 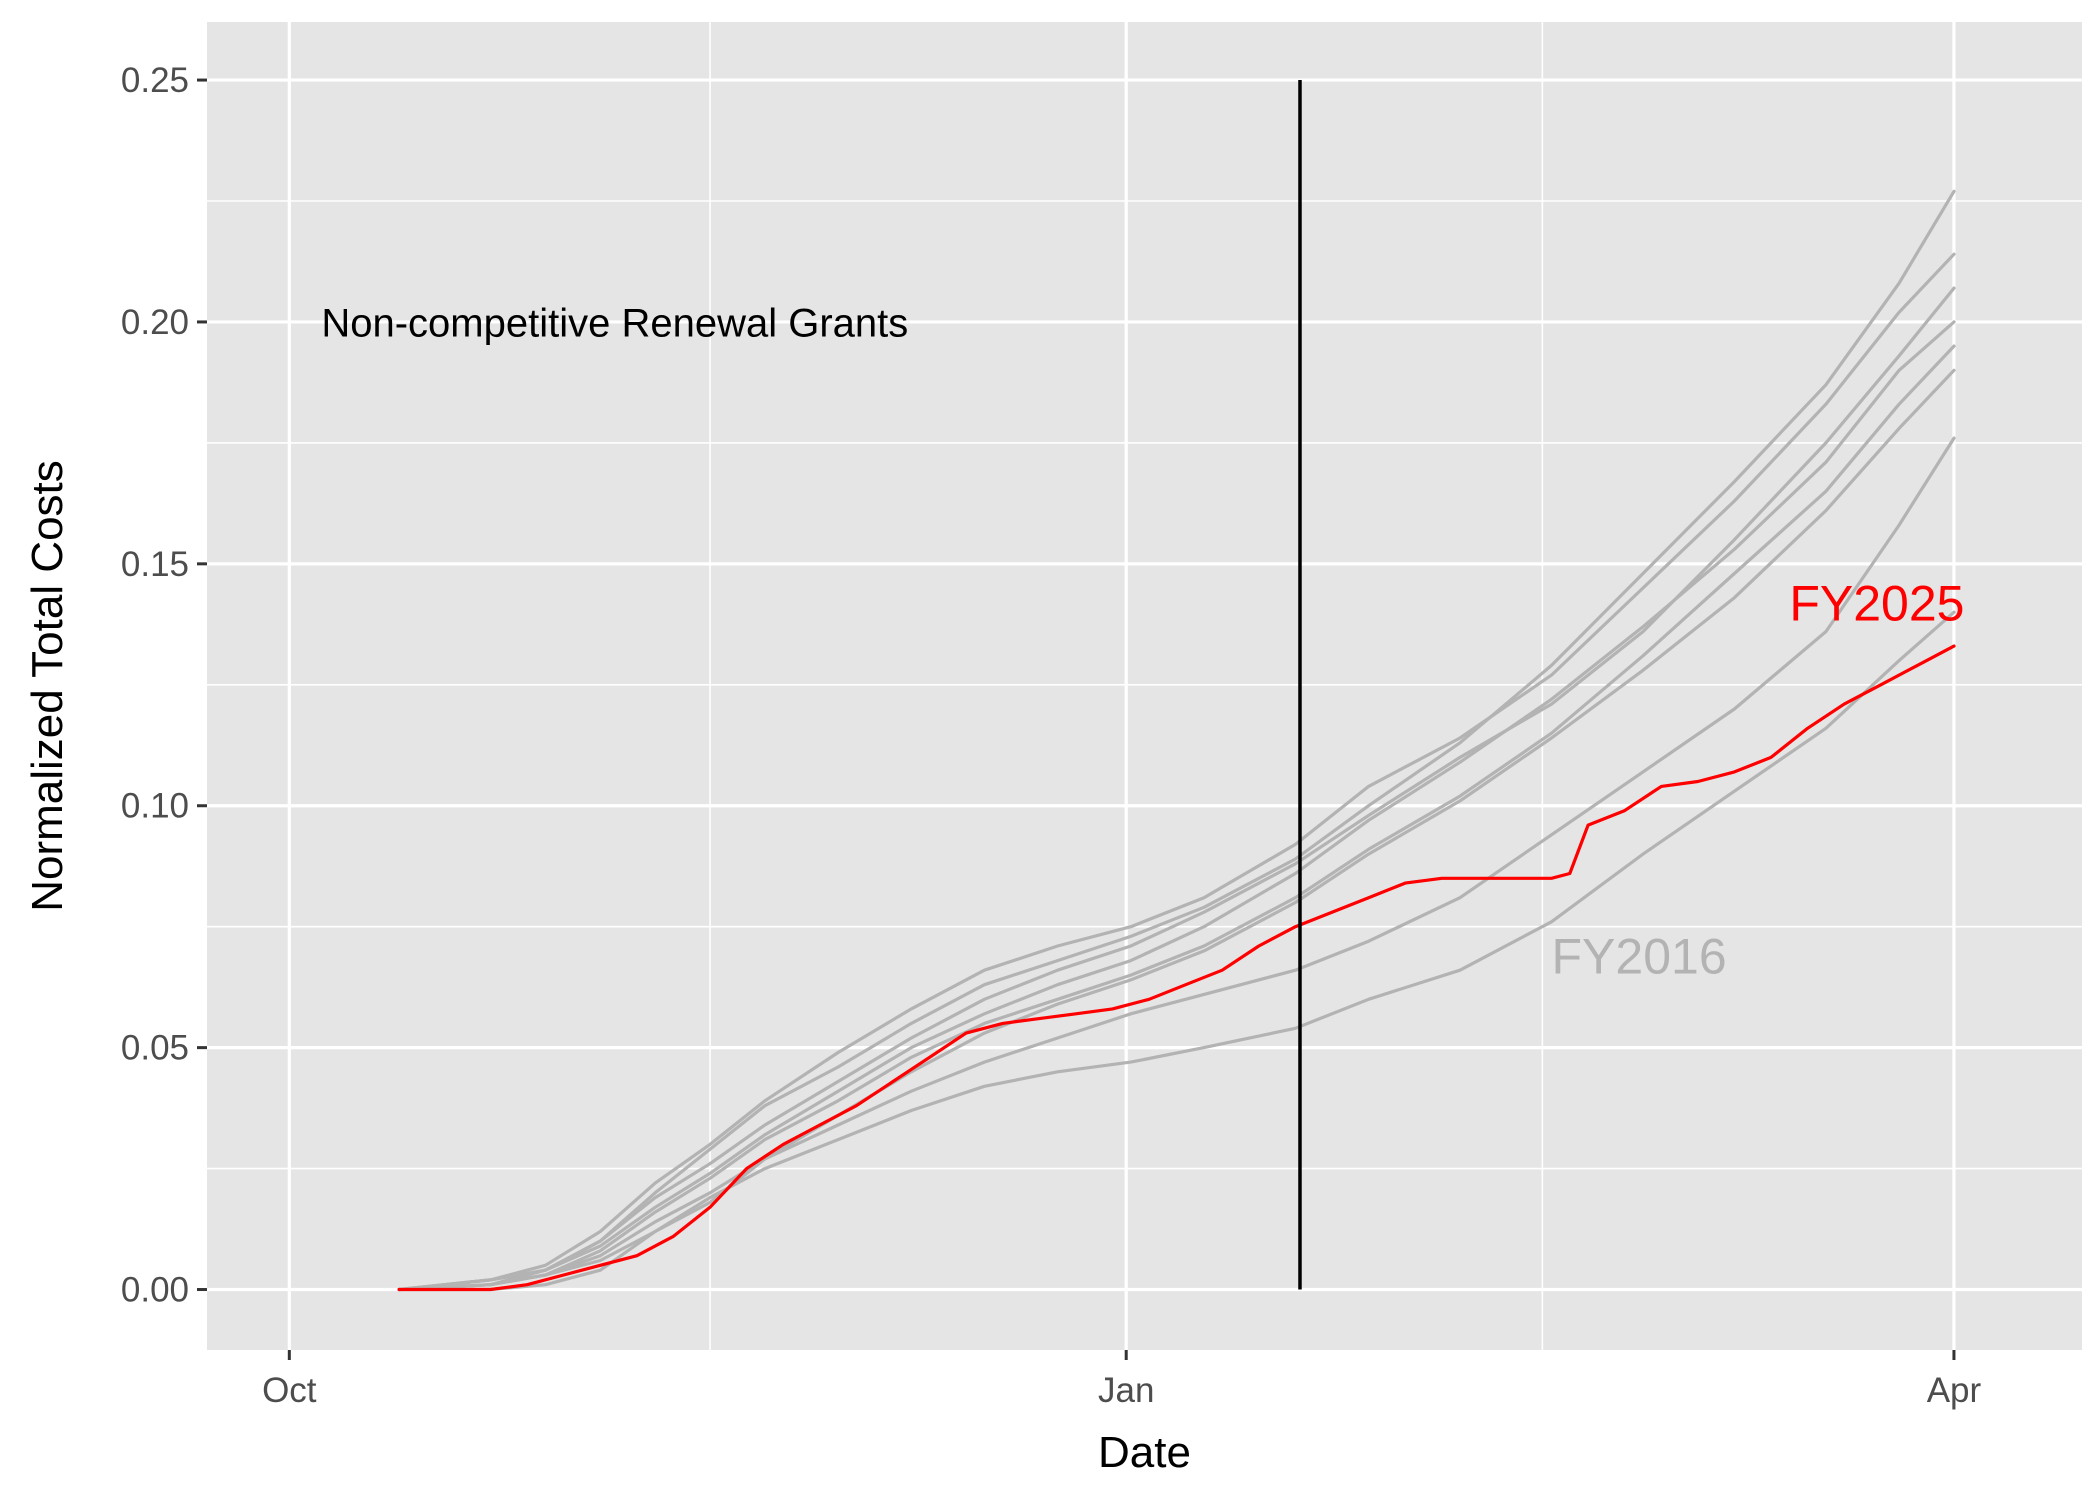 I want to click on y-tick-label: 0.05, so click(x=155, y=1048).